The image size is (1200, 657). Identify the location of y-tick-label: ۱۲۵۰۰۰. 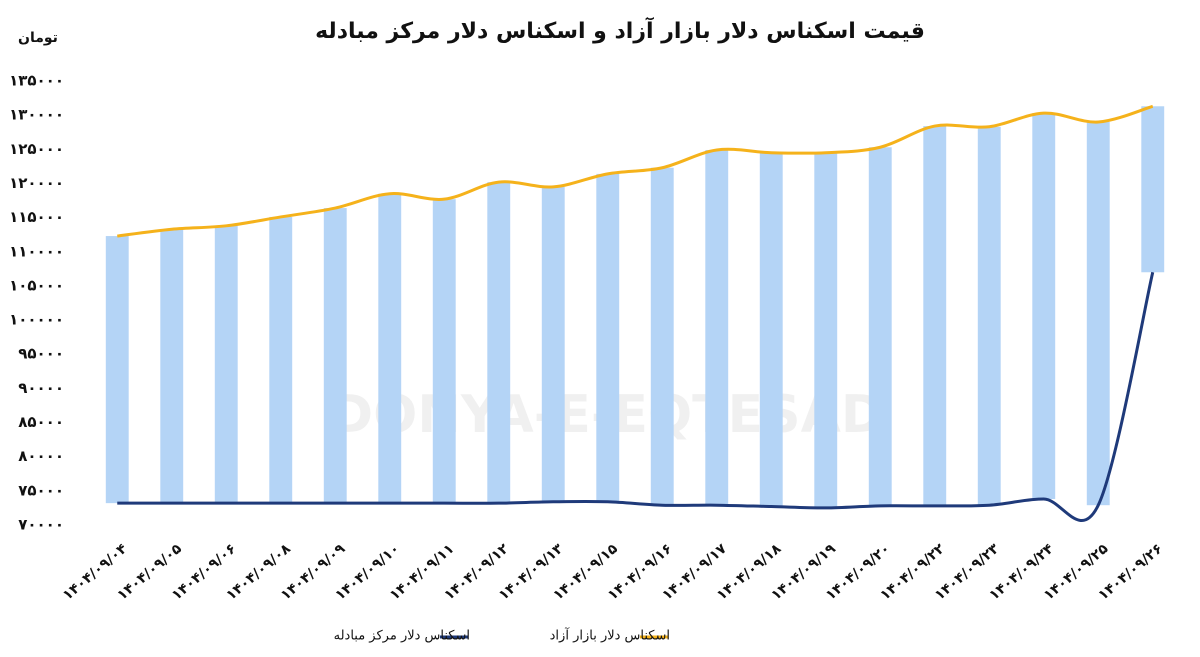
(36, 149).